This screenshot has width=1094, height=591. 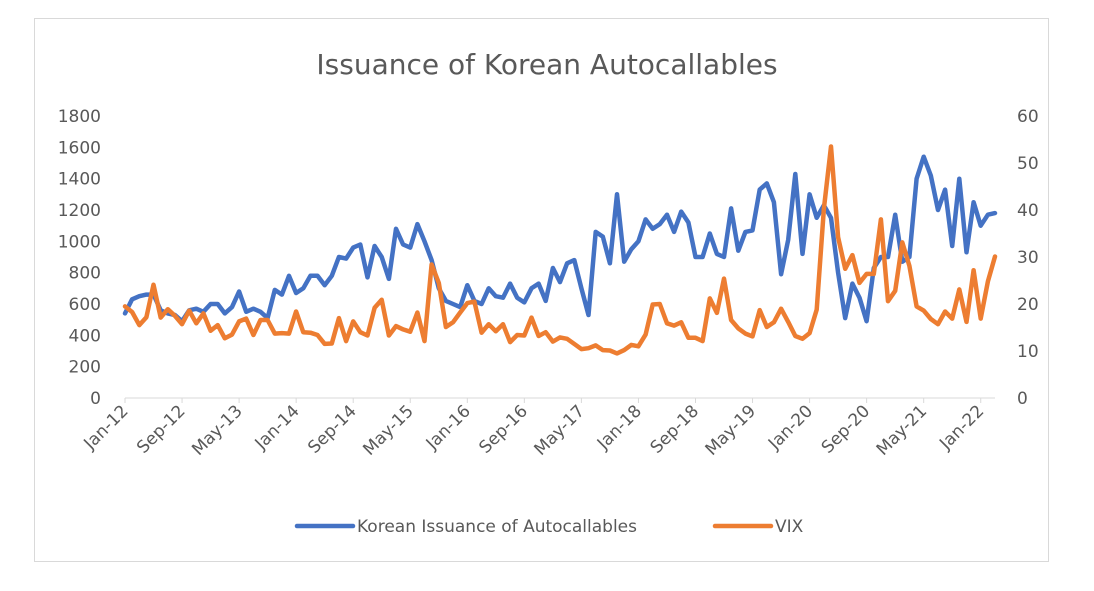 I want to click on chart-title: Issuance of Korean Autocallables, so click(x=546, y=64).